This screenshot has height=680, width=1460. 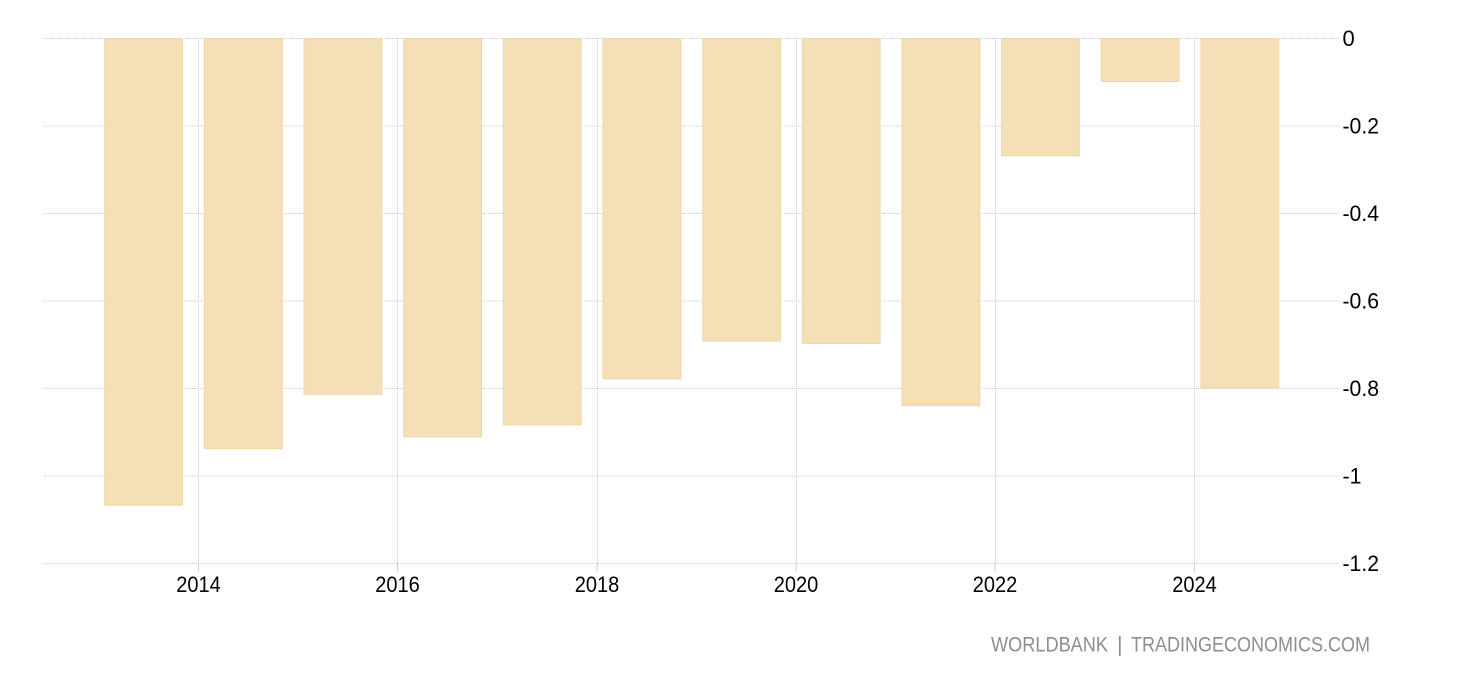 I want to click on svg-text: -0.2, so click(x=1361, y=126).